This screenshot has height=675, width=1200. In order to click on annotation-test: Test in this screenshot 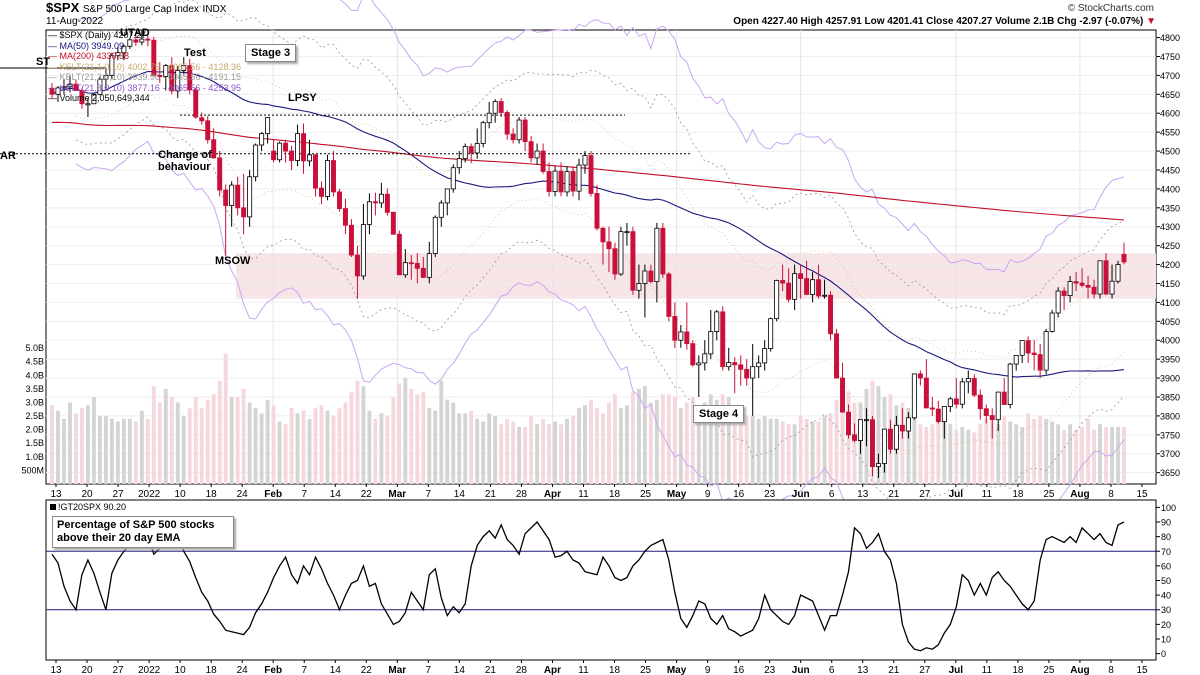, I will do `click(195, 53)`.